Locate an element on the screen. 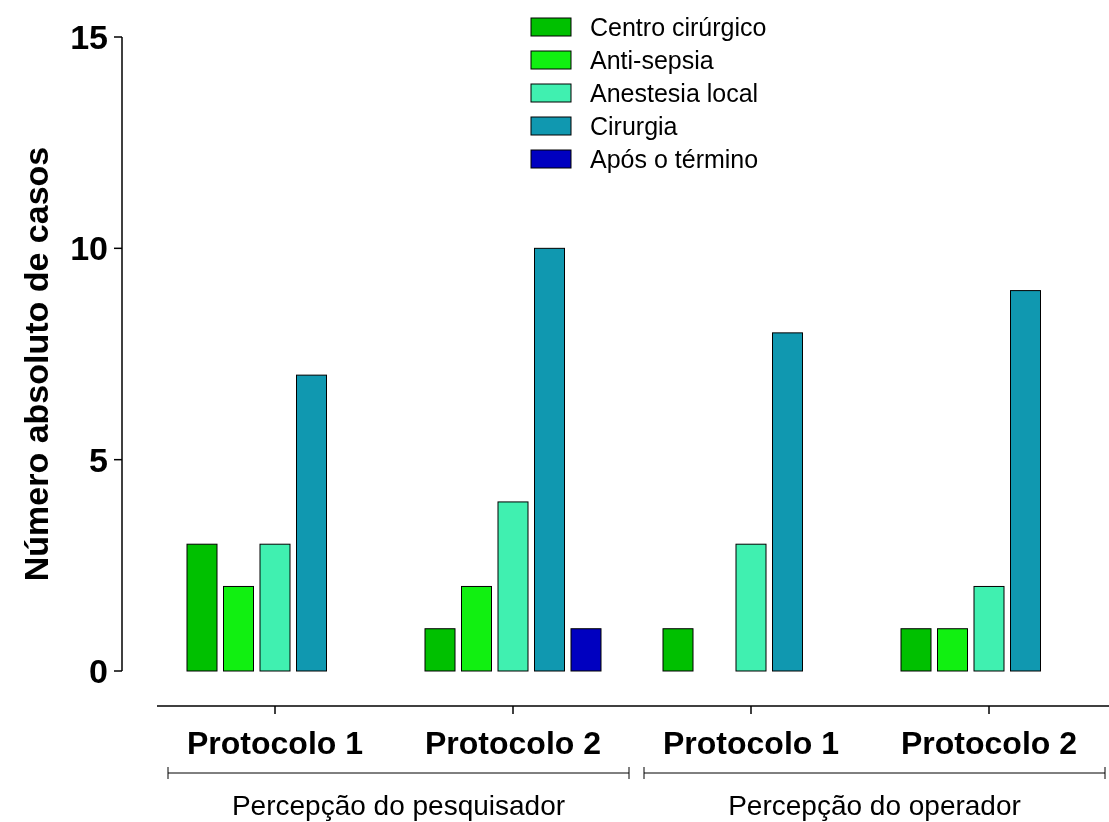  legend-label: Centro cirúrgico is located at coordinates (678, 26).